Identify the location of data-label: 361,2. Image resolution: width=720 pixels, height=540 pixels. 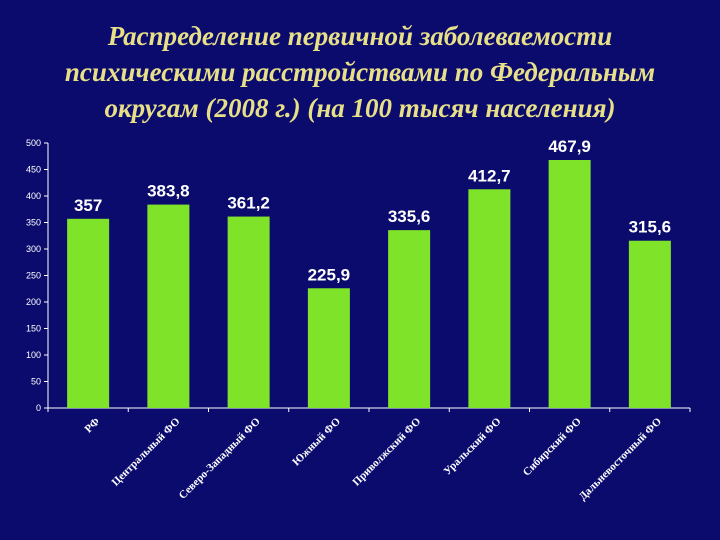
(248, 203).